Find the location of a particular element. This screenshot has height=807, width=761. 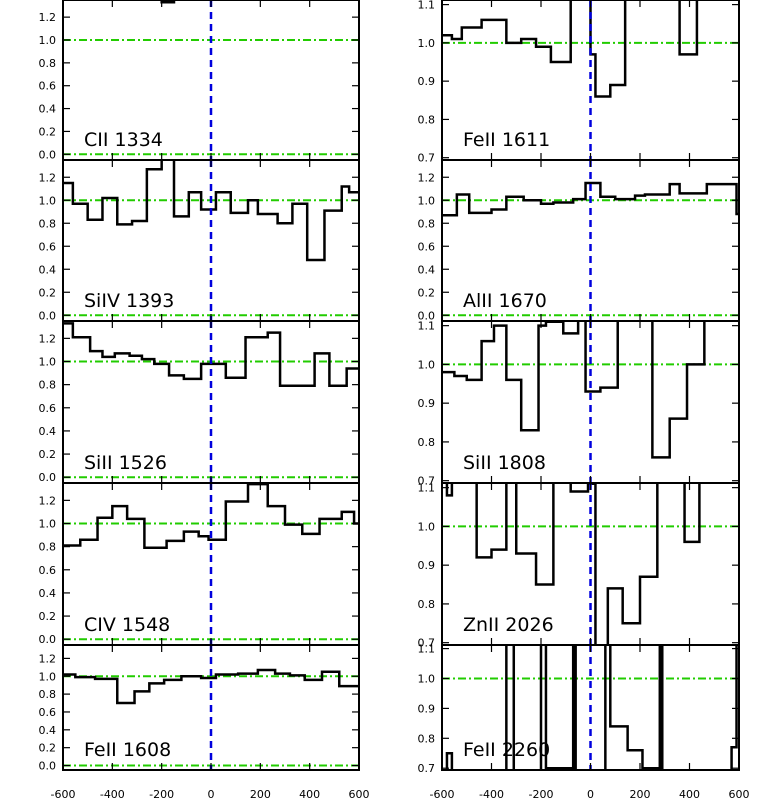

panel-alii-1670: 0.0 0.2 0.4 0.6 0.8 1.0 1.2 AlII 1670 is located at coordinates (579, 241).